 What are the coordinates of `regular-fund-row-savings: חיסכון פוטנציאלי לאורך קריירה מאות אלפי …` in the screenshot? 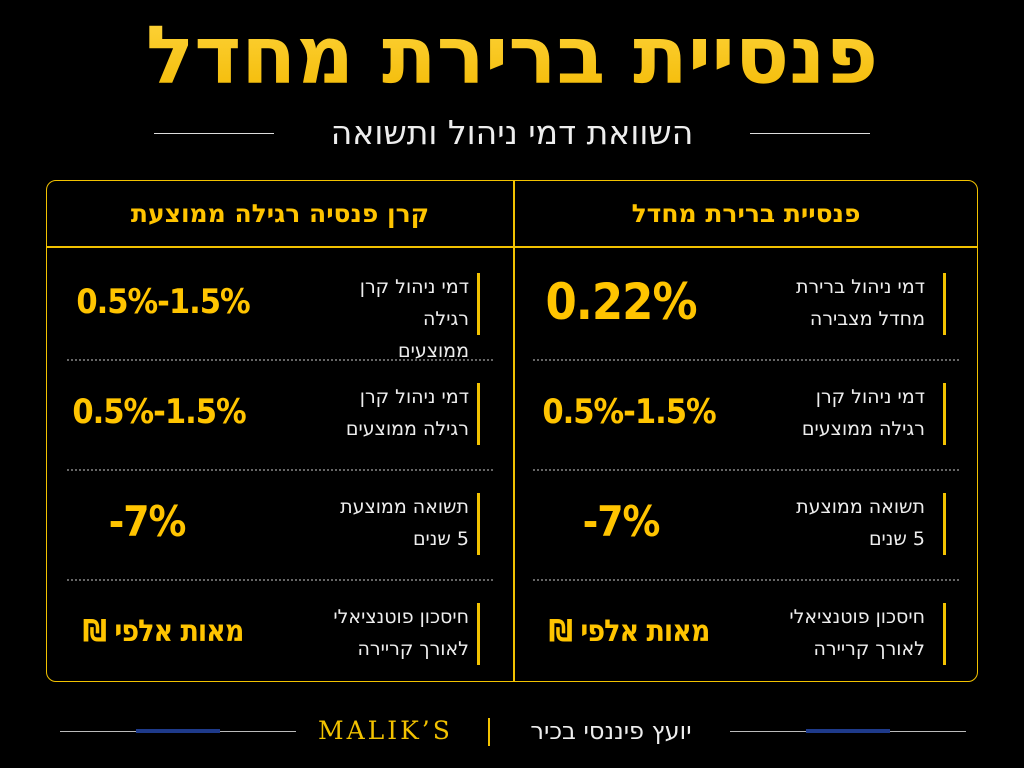 It's located at (280, 632).